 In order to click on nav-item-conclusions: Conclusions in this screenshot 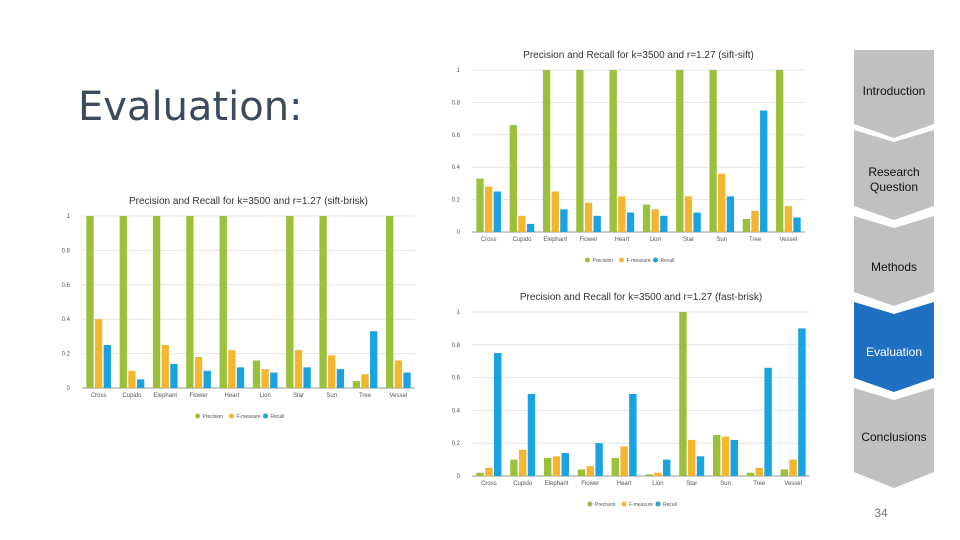, I will do `click(894, 438)`.